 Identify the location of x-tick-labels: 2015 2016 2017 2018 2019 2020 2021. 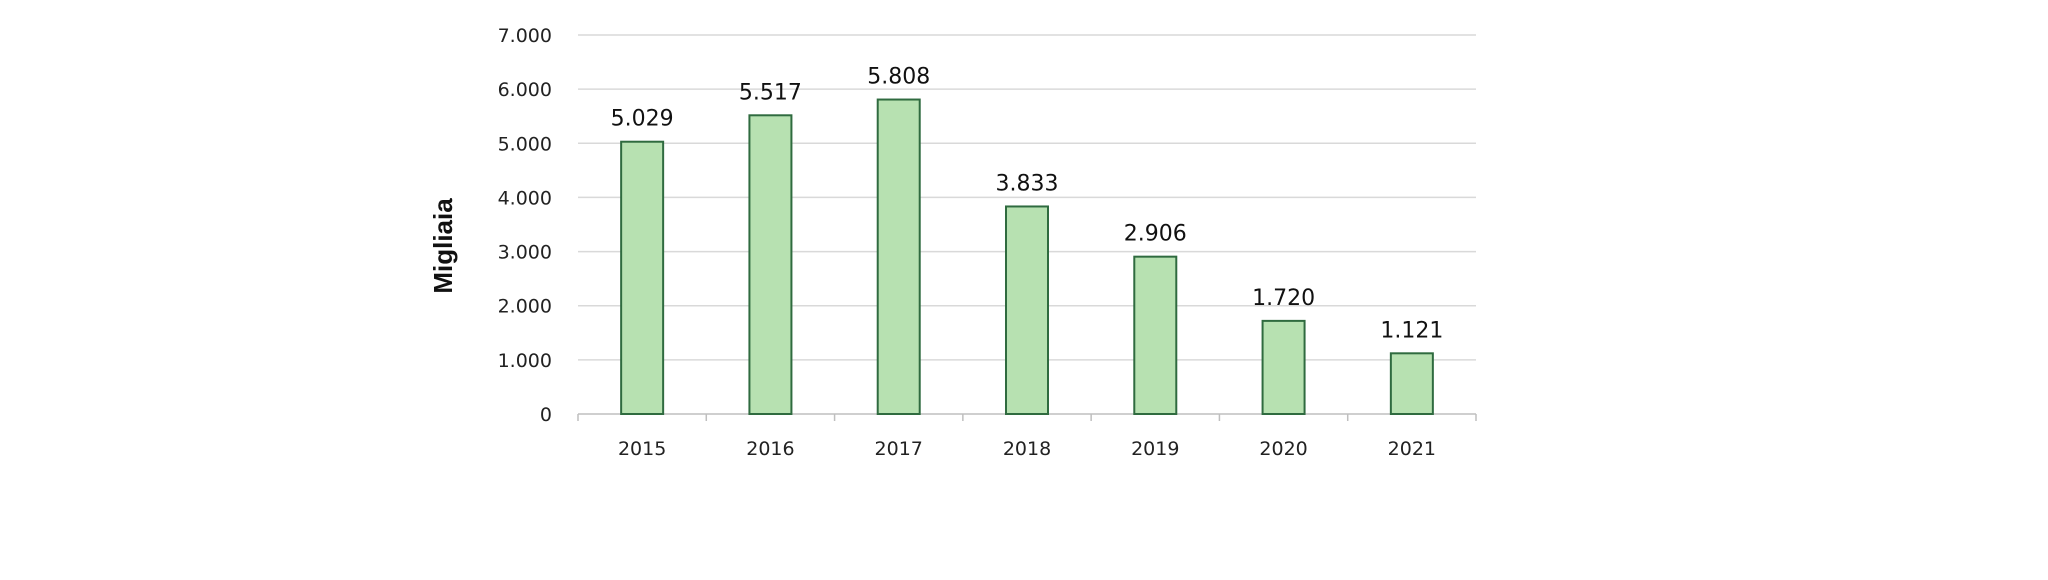
(1027, 449).